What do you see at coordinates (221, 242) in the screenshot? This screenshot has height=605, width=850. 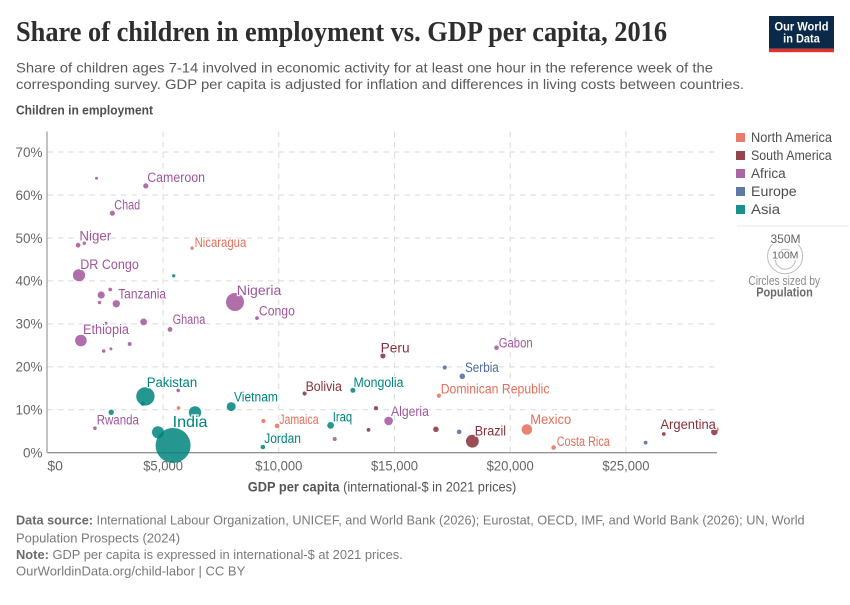 I see `svg-text: Nicaragua` at bounding box center [221, 242].